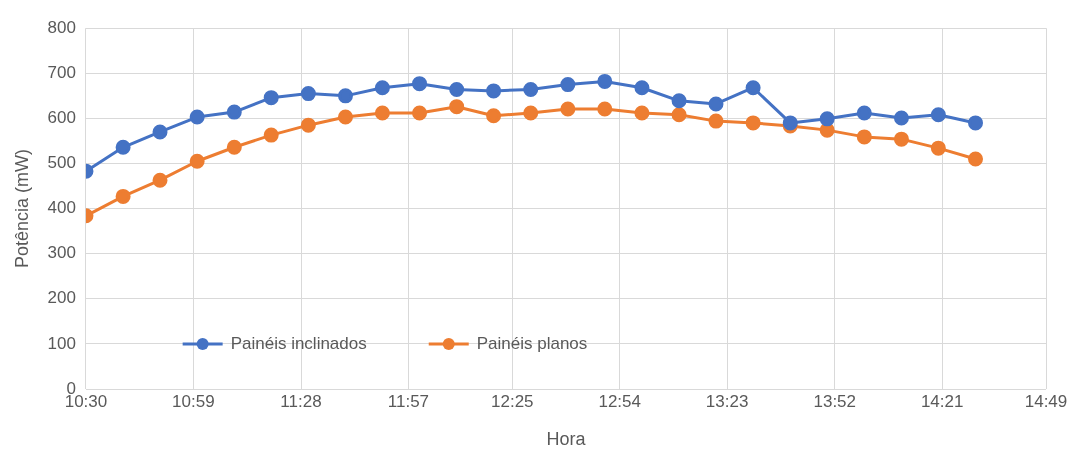 The image size is (1084, 463). I want to click on x-tick-label: 11:57, so click(408, 401).